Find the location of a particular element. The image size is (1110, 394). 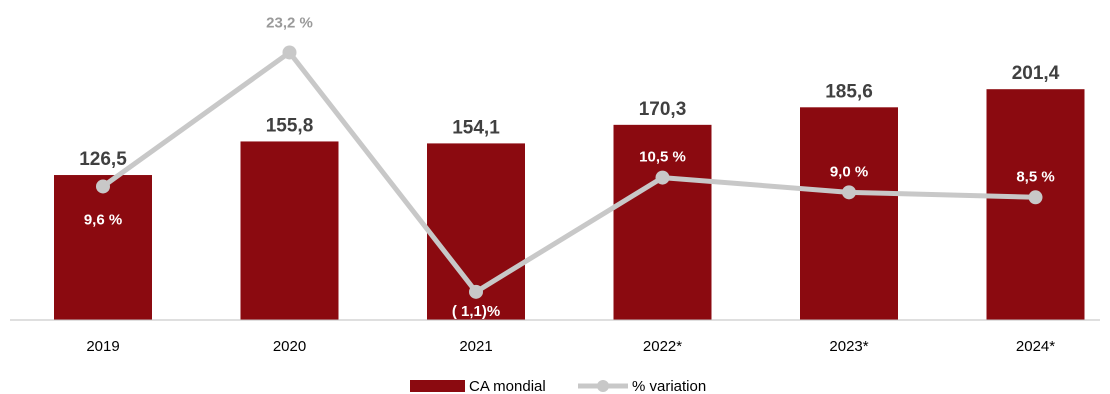

legend-swatch-ca-mondial is located at coordinates (437, 386).